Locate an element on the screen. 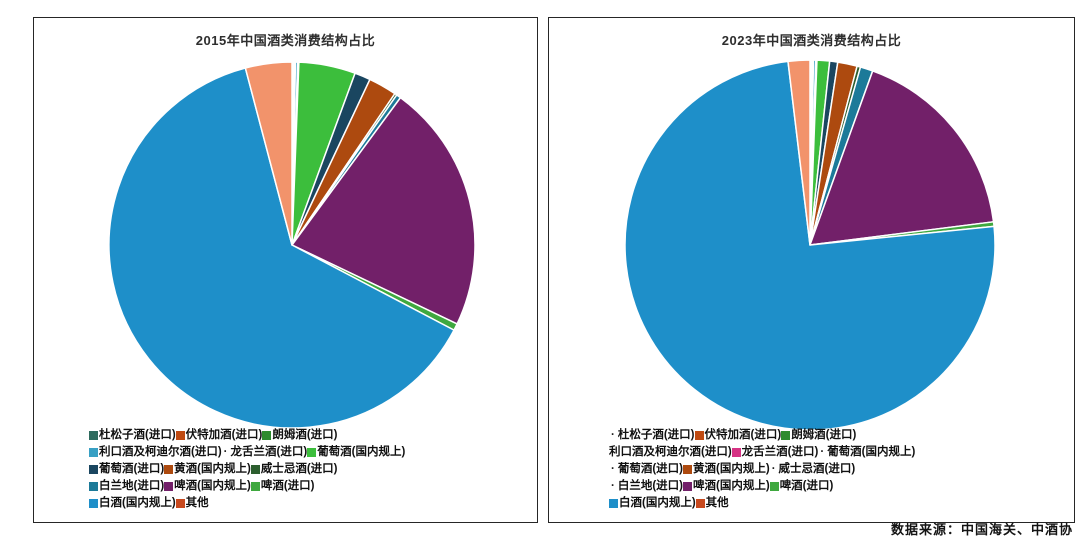 The image size is (1080, 539). legend-item: · 龙舌兰酒(进口) is located at coordinates (265, 452).